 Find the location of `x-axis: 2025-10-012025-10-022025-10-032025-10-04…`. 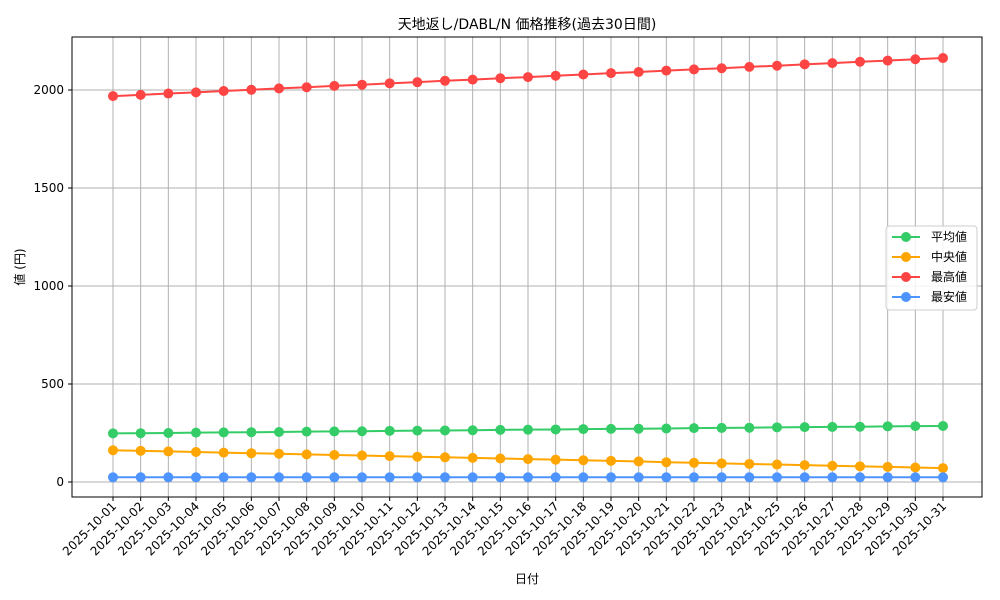

x-axis: 2025-10-012025-10-022025-10-032025-10-04… is located at coordinates (504, 527).